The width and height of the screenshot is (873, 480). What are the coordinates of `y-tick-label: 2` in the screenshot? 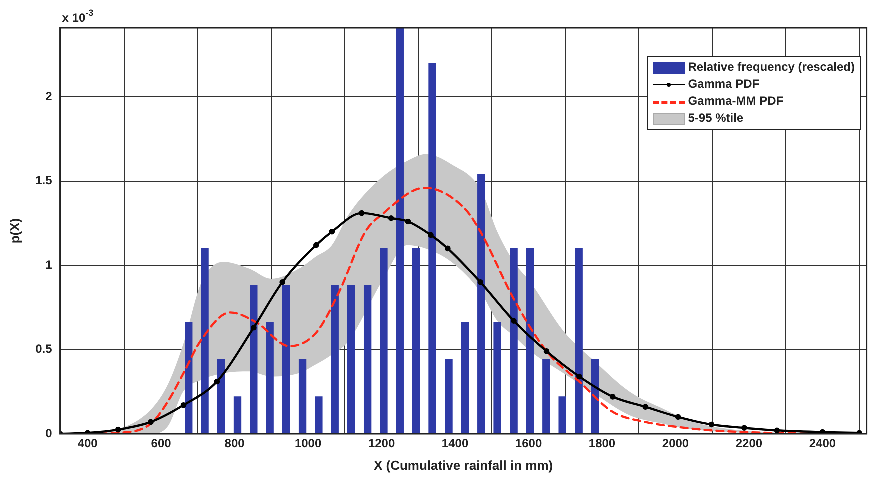 It's located at (49, 96).